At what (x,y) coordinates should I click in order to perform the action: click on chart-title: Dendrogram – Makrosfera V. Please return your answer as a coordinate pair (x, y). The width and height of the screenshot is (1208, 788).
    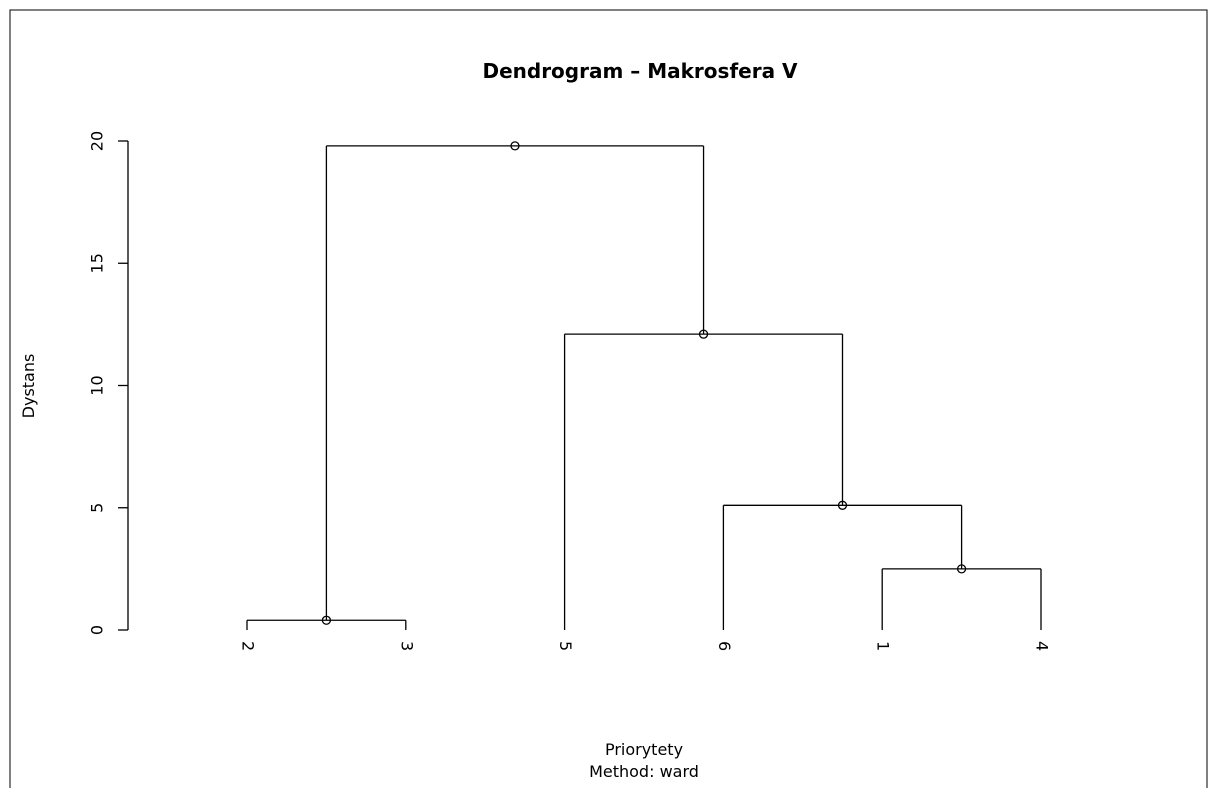
    Looking at the image, I should click on (640, 71).